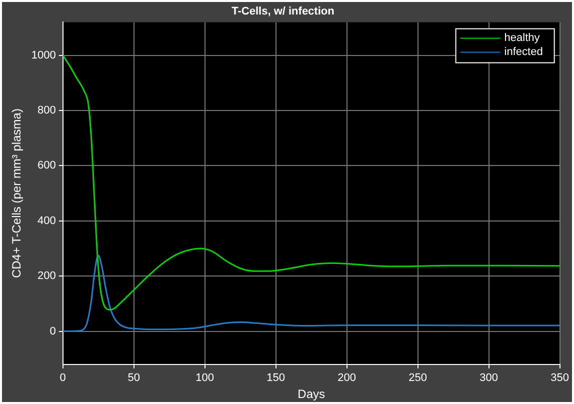 This screenshot has width=574, height=404. Describe the element at coordinates (523, 52) in the screenshot. I see `legend-label: infected` at that location.